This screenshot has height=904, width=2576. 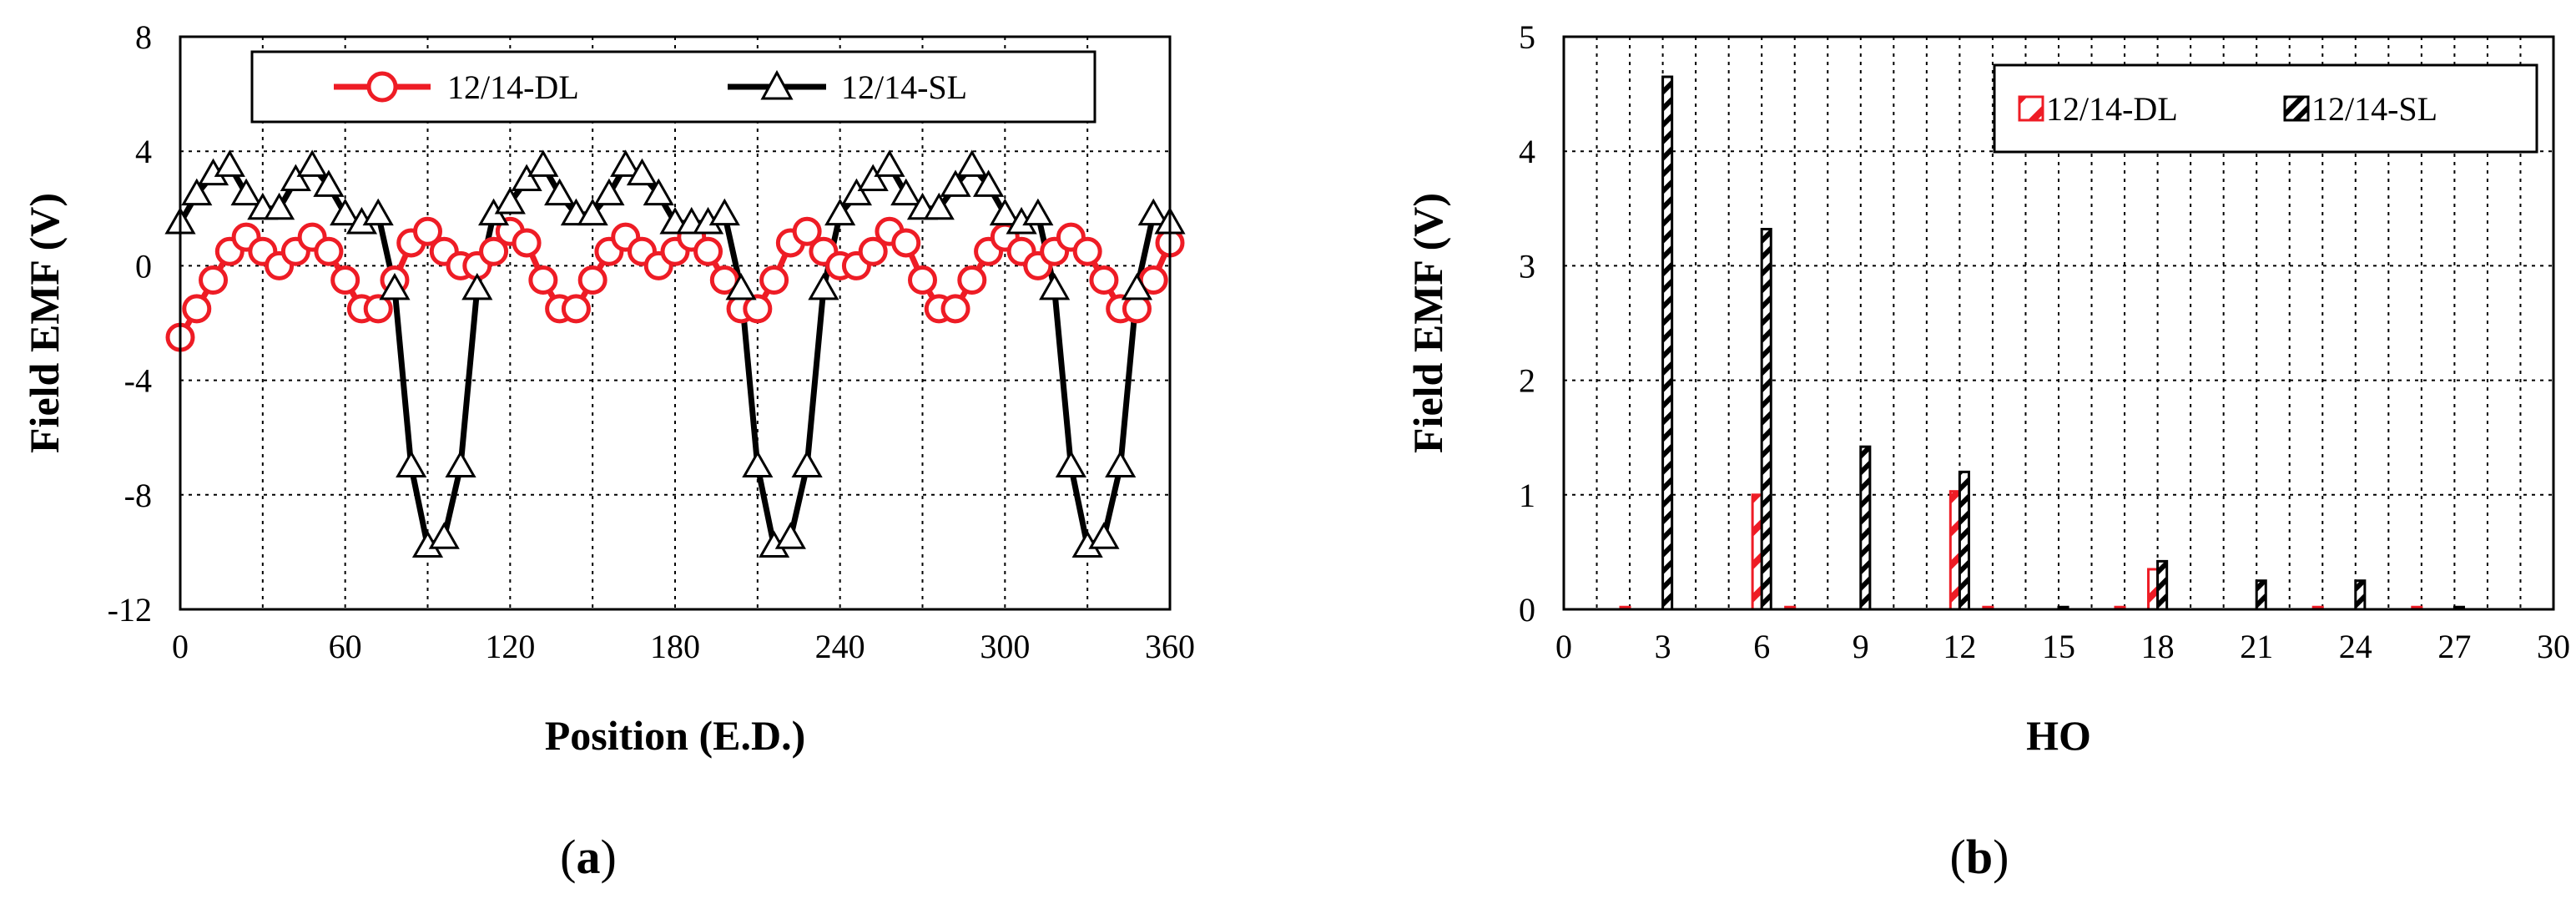 What do you see at coordinates (2058, 735) in the screenshot?
I see `x-axis-label-b: HO` at bounding box center [2058, 735].